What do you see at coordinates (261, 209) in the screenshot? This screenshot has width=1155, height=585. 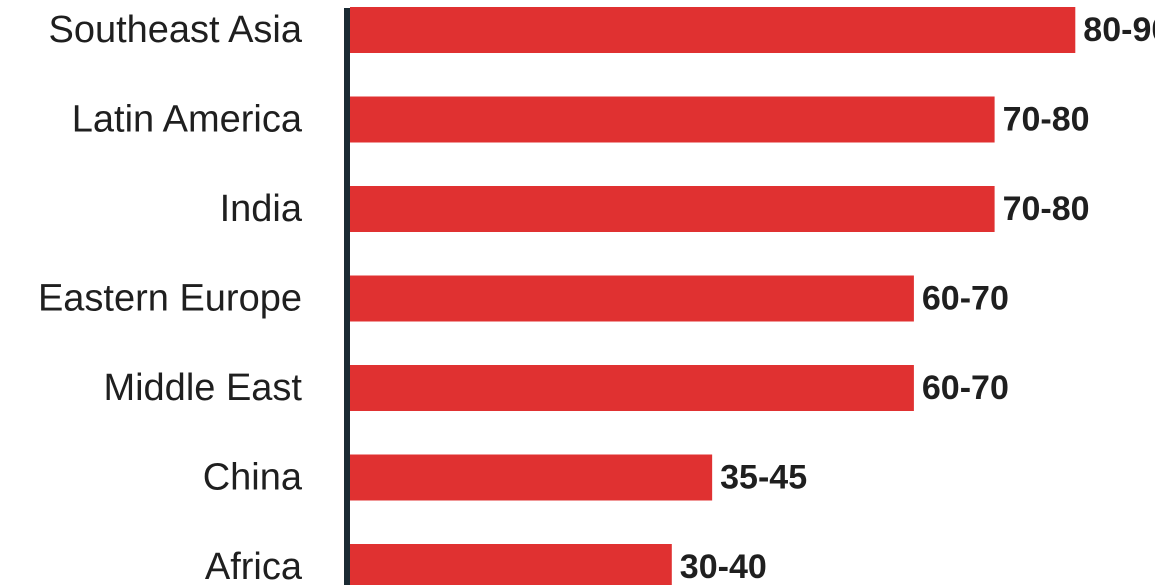 I see `category-label-2: India` at bounding box center [261, 209].